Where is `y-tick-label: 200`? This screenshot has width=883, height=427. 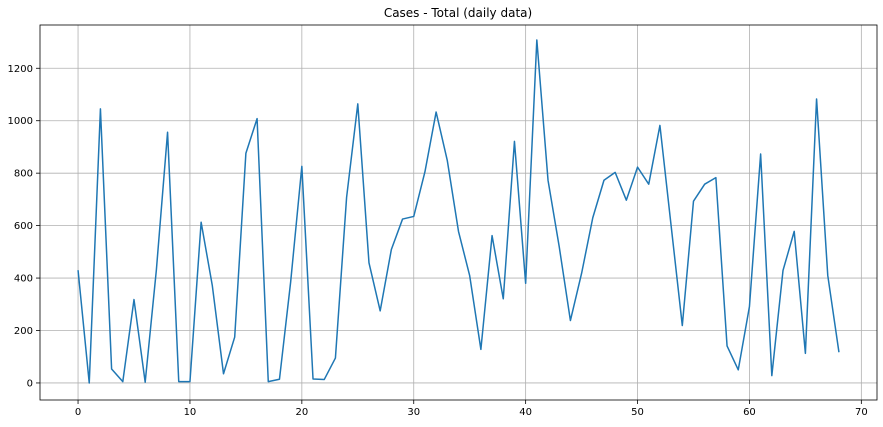 y-tick-label: 200 is located at coordinates (23, 331).